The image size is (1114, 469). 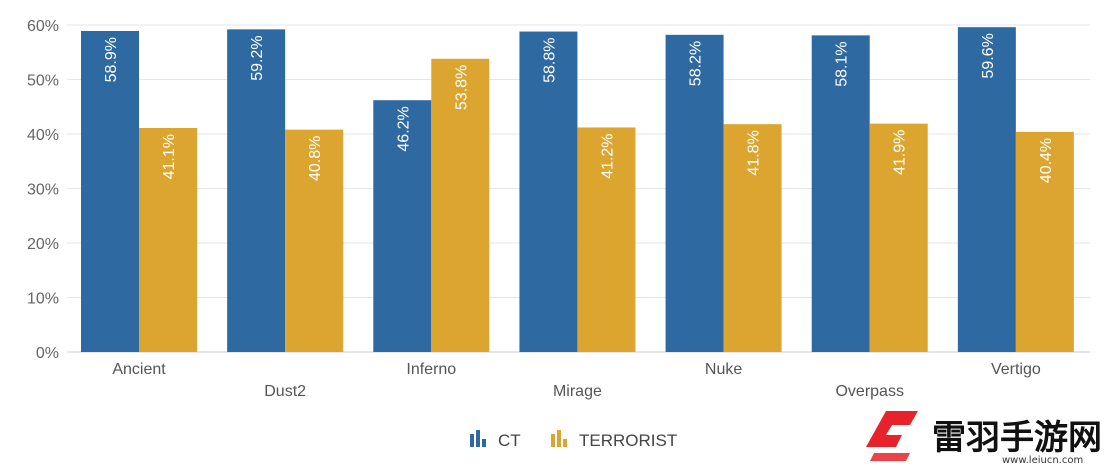 I want to click on data-label: 58.9%, so click(x=111, y=59).